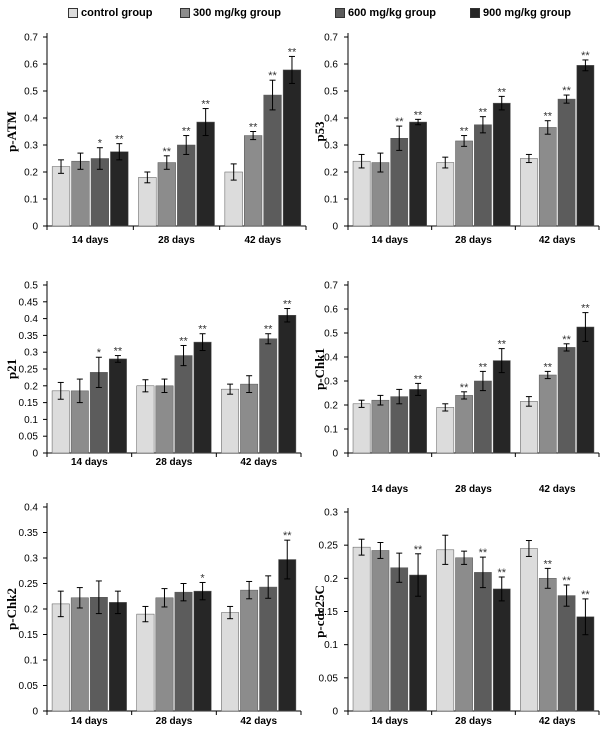 The width and height of the screenshot is (600, 734). I want to click on y-tick-label-p21: 0.5, so click(31, 286).